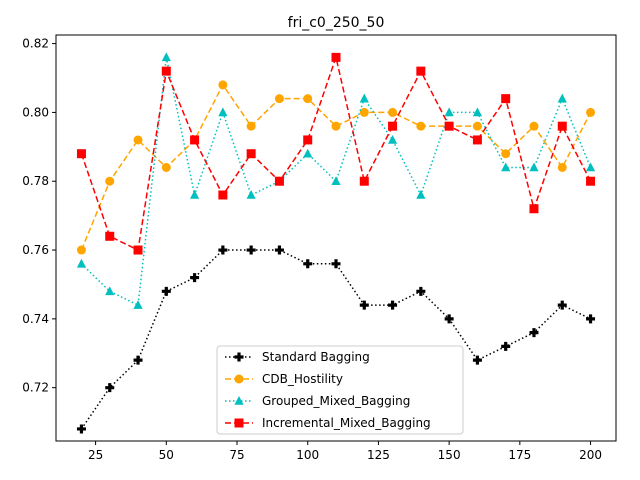  I want to click on x-tick-label: 175, so click(519, 455).